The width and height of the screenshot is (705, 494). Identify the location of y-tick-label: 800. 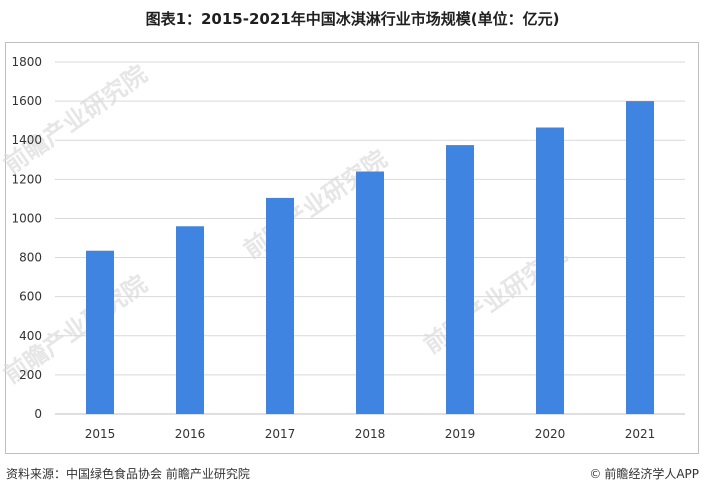
(30, 258).